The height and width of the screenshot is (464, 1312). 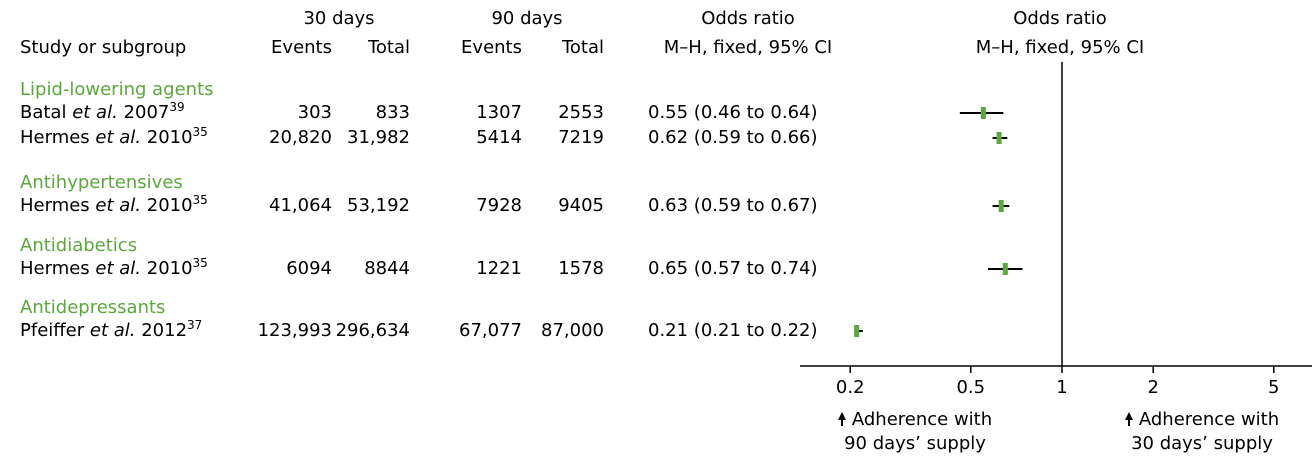 I want to click on legend-left: Adherence with 90 days’ supply, so click(x=915, y=432).